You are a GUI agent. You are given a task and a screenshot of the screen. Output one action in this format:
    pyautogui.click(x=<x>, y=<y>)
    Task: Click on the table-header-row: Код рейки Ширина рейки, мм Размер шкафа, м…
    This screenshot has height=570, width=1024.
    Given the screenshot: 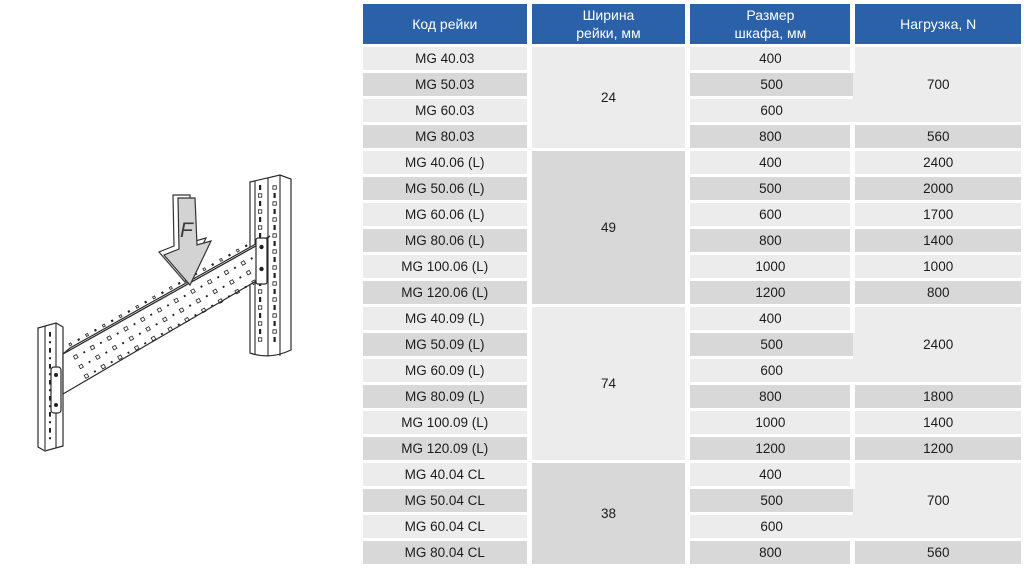 What is the action you would take?
    pyautogui.click(x=692, y=25)
    